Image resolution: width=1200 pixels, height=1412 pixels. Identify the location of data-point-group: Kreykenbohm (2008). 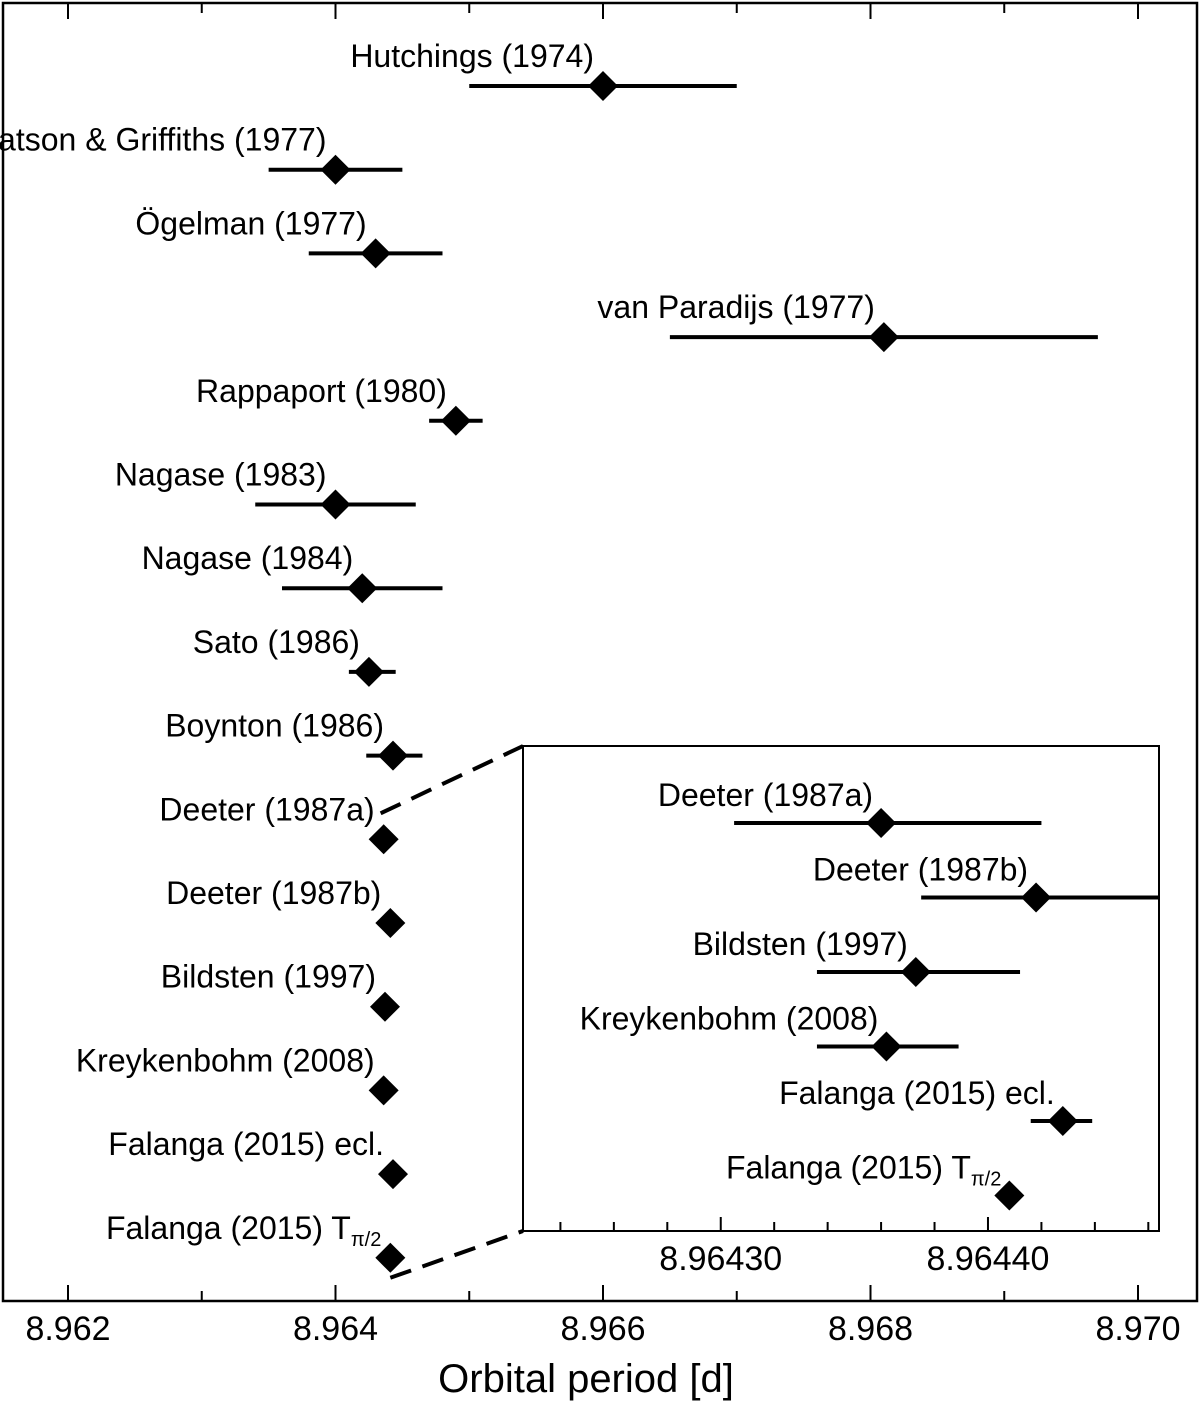
(237, 1074).